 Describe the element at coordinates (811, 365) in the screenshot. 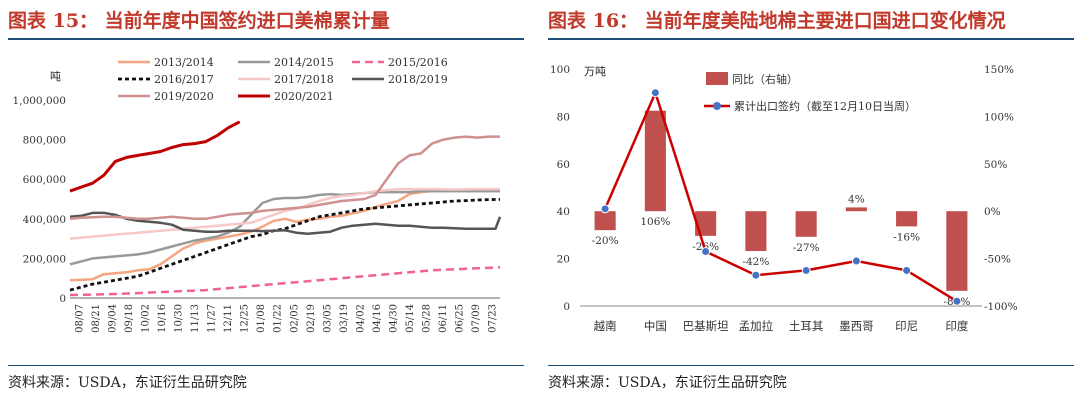

I see `source-divider-right` at that location.